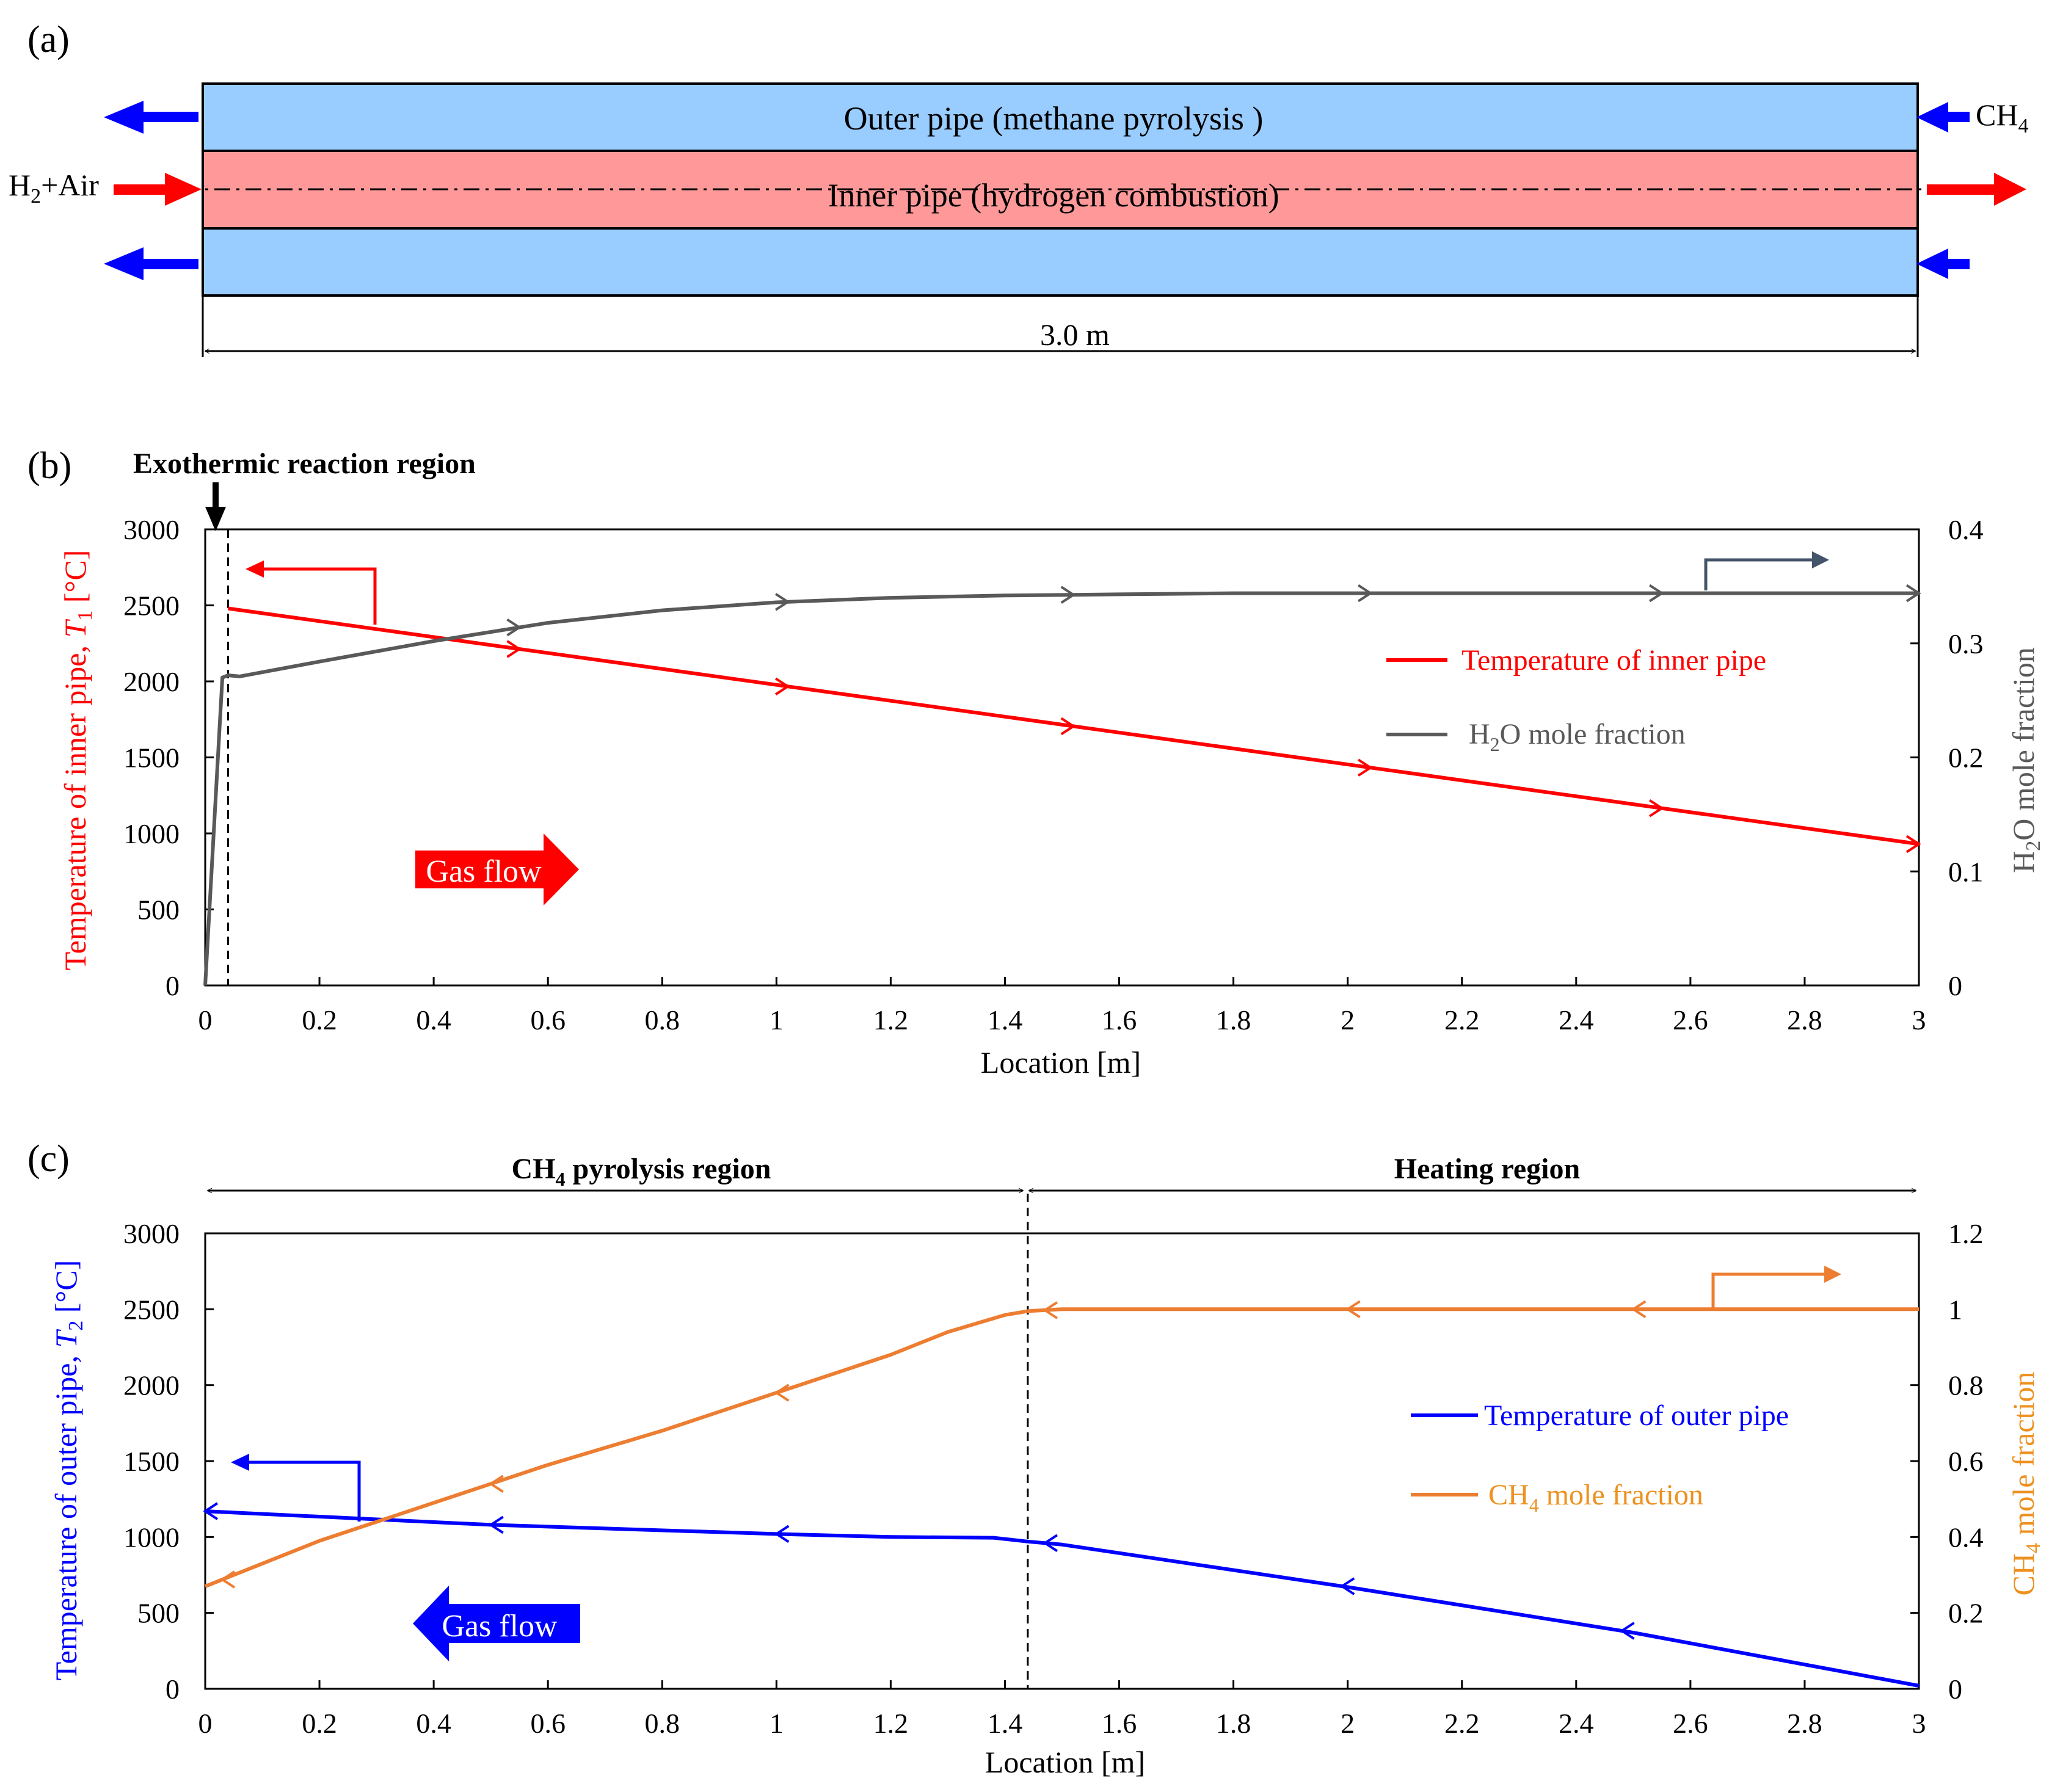  Describe the element at coordinates (49, 1159) in the screenshot. I see `panel-c-label: (c)` at that location.